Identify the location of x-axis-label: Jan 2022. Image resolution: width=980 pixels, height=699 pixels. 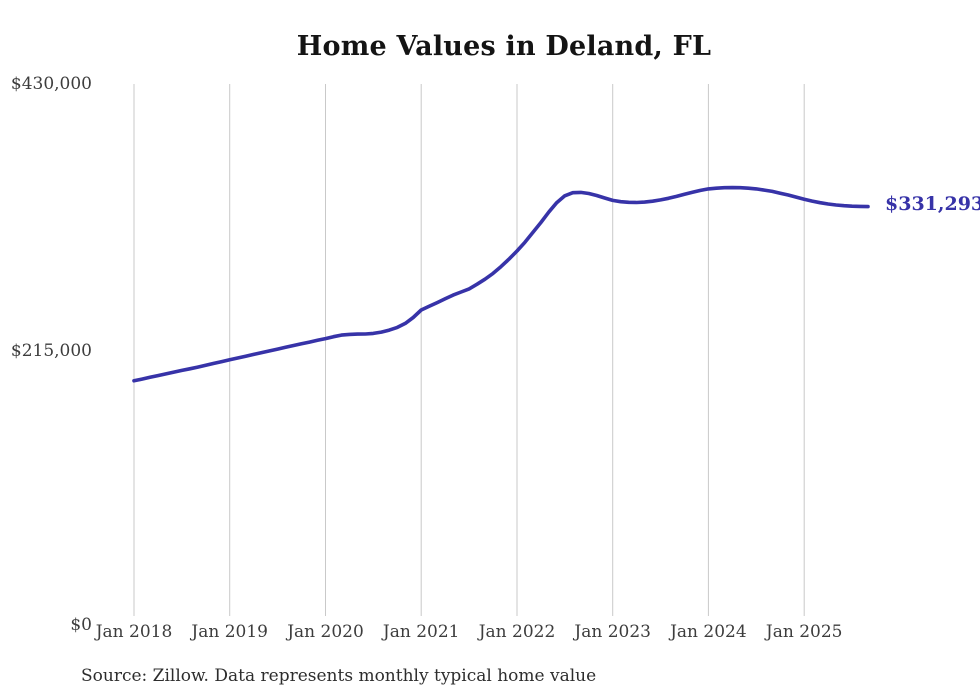
(517, 632).